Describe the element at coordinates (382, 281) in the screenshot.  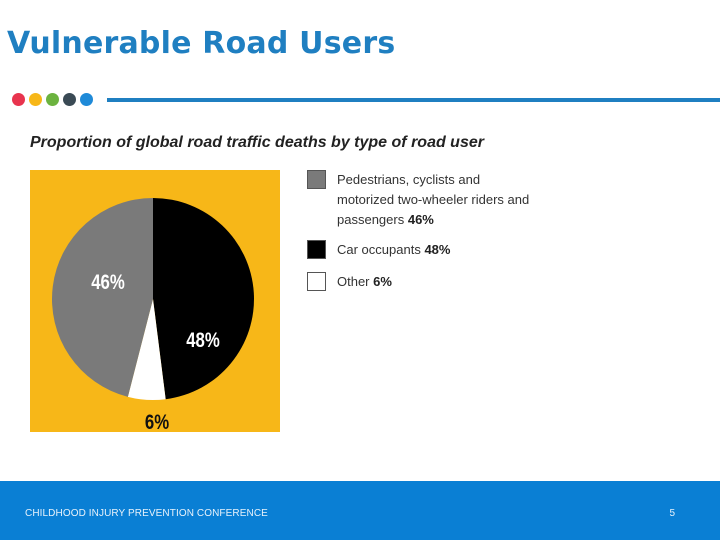
I see `legend-value-other: 6%` at that location.